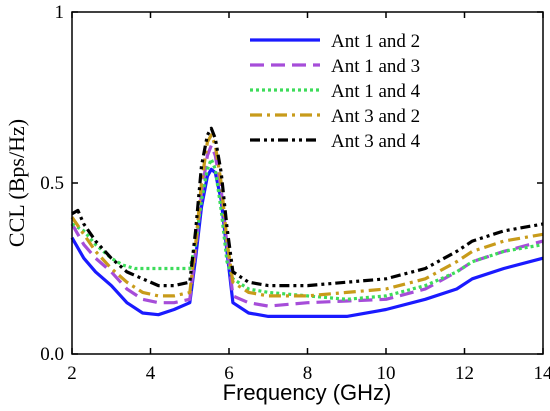  I want to click on legend-label-ant-1-and-3: Ant 1 and 3, so click(375, 66).